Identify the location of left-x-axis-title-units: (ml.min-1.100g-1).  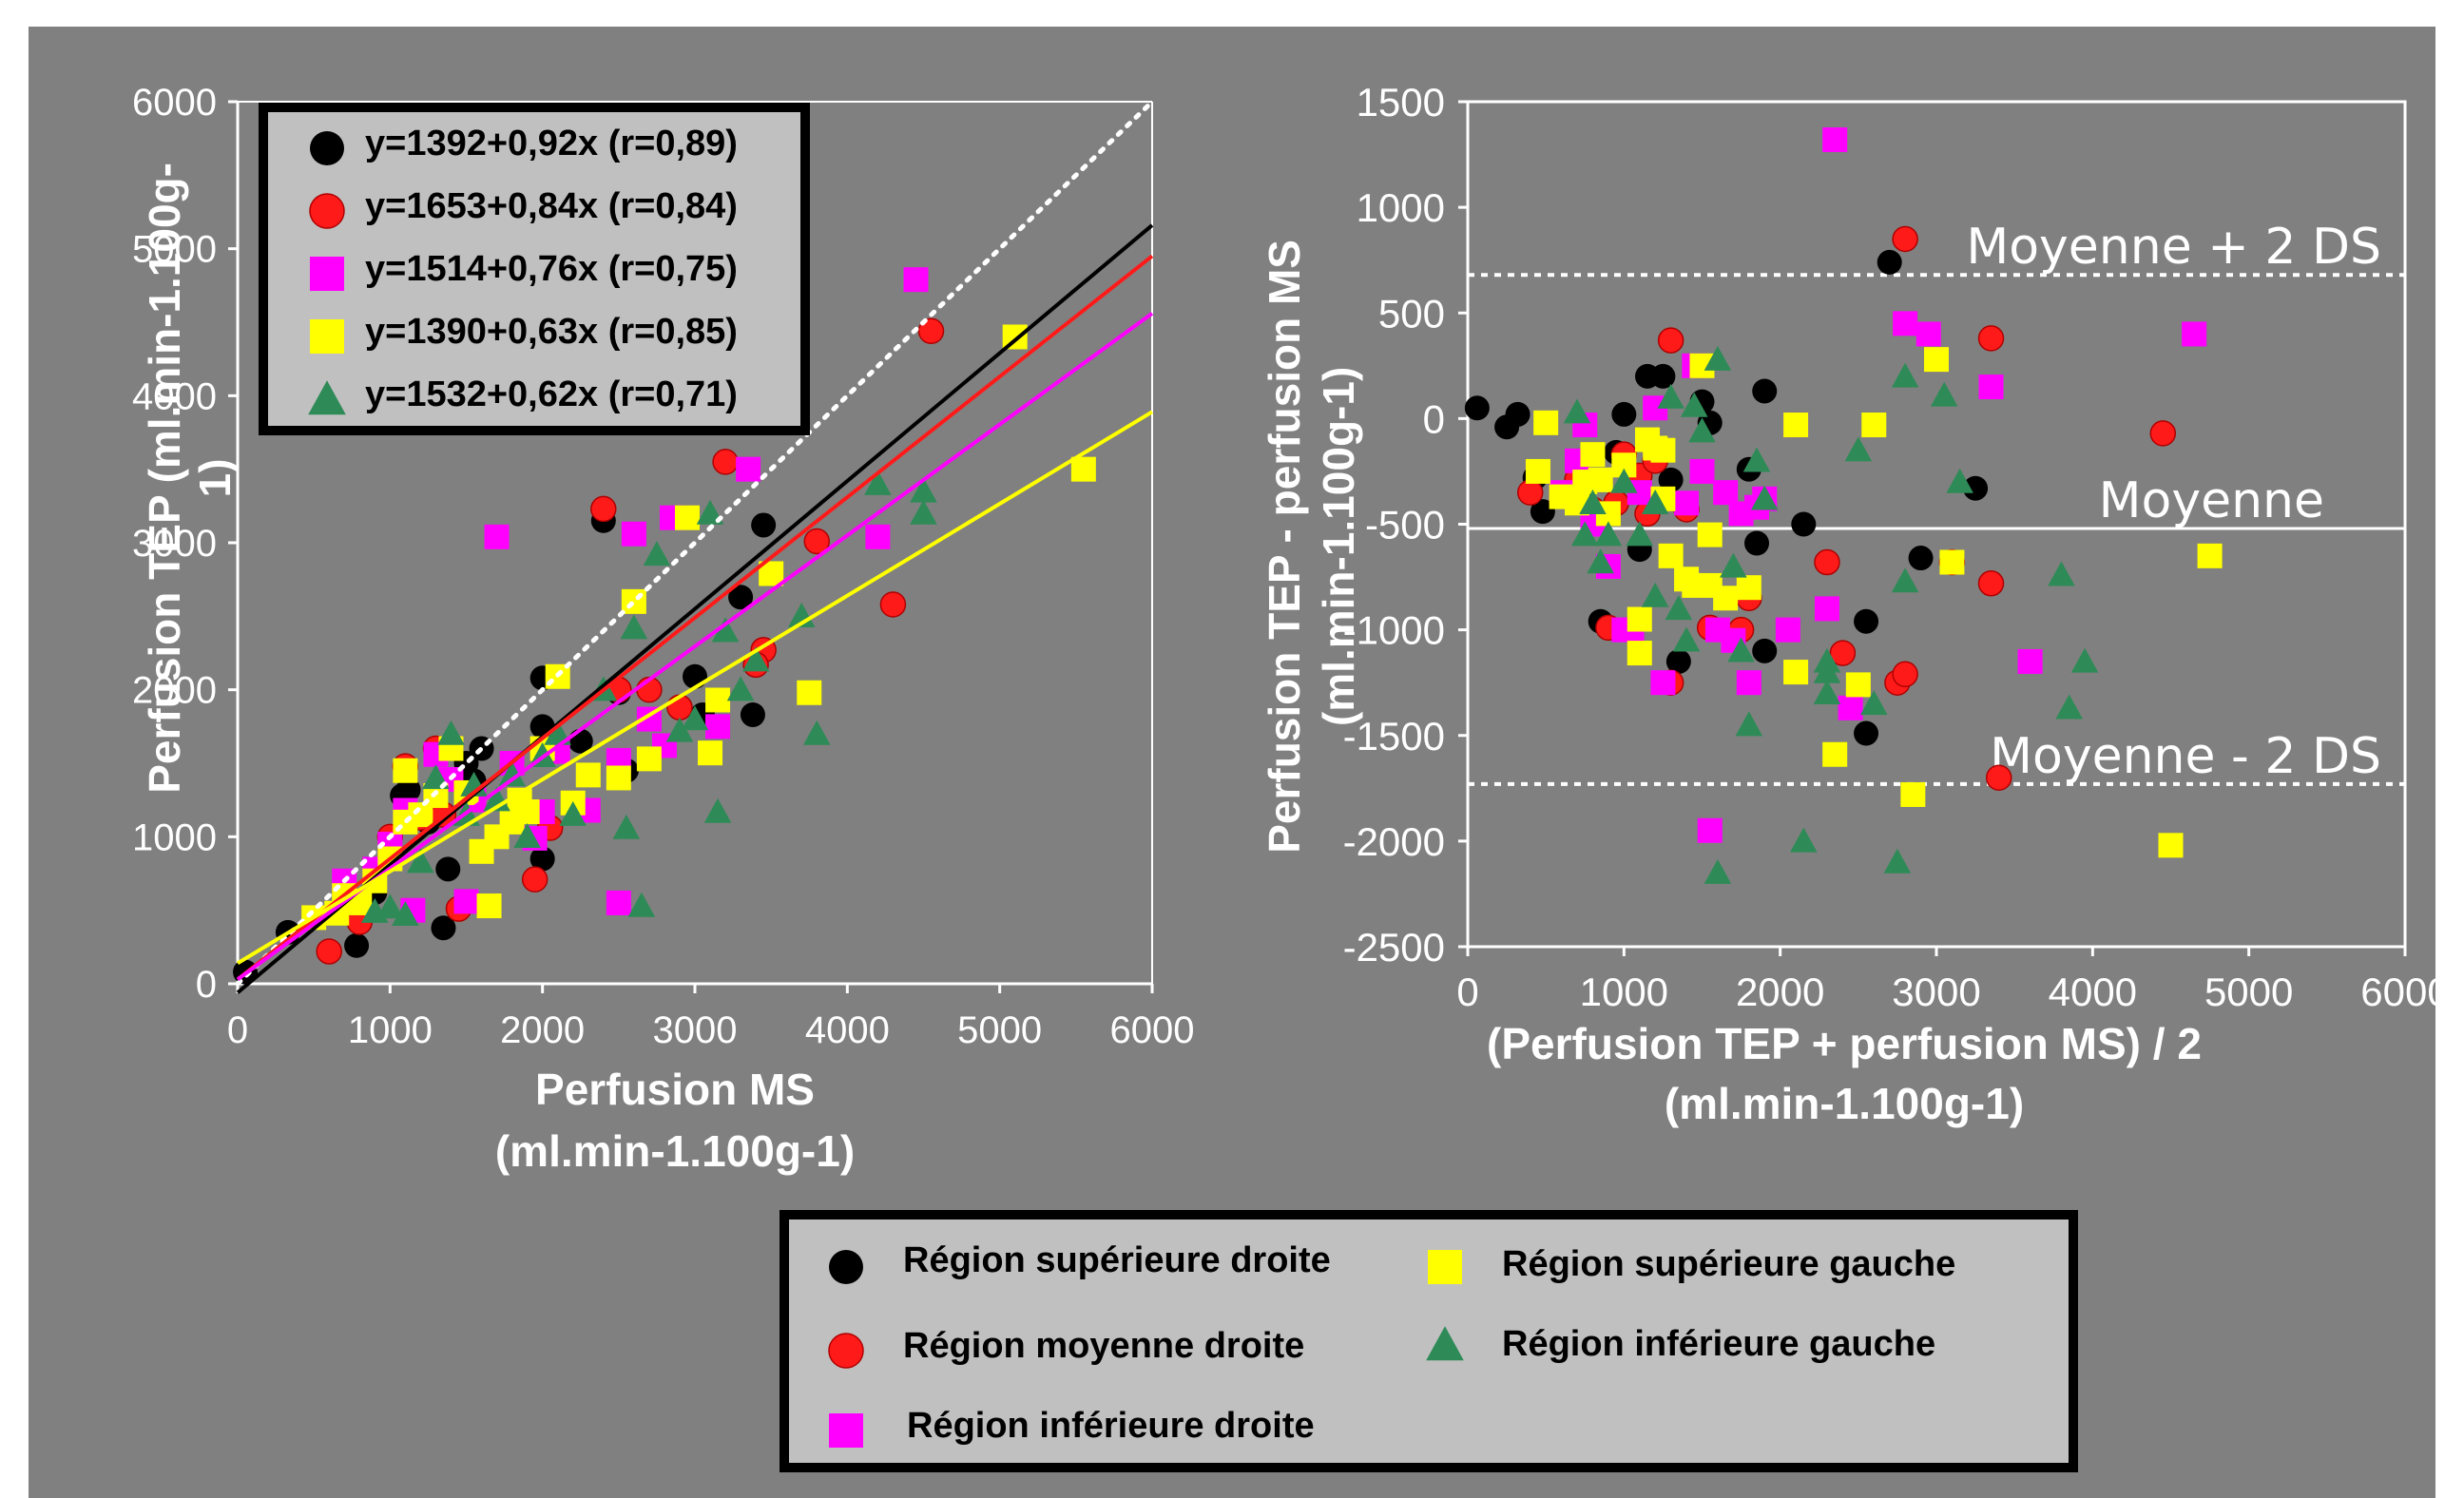
(675, 1150).